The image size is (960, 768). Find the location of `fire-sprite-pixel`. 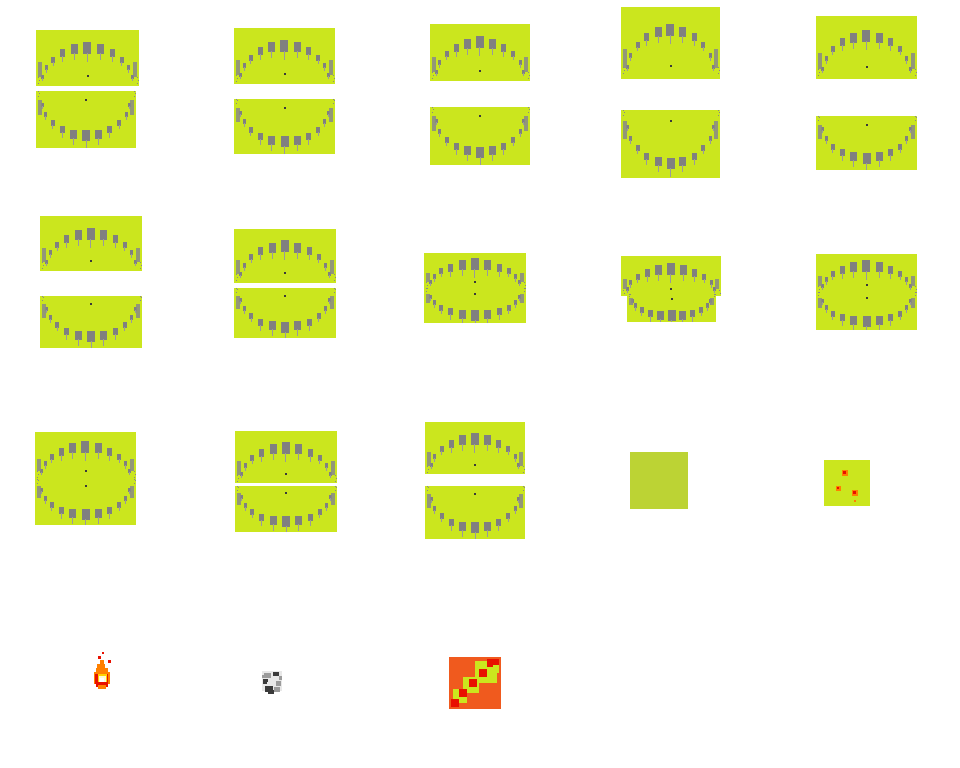

fire-sprite-pixel is located at coordinates (102, 662).